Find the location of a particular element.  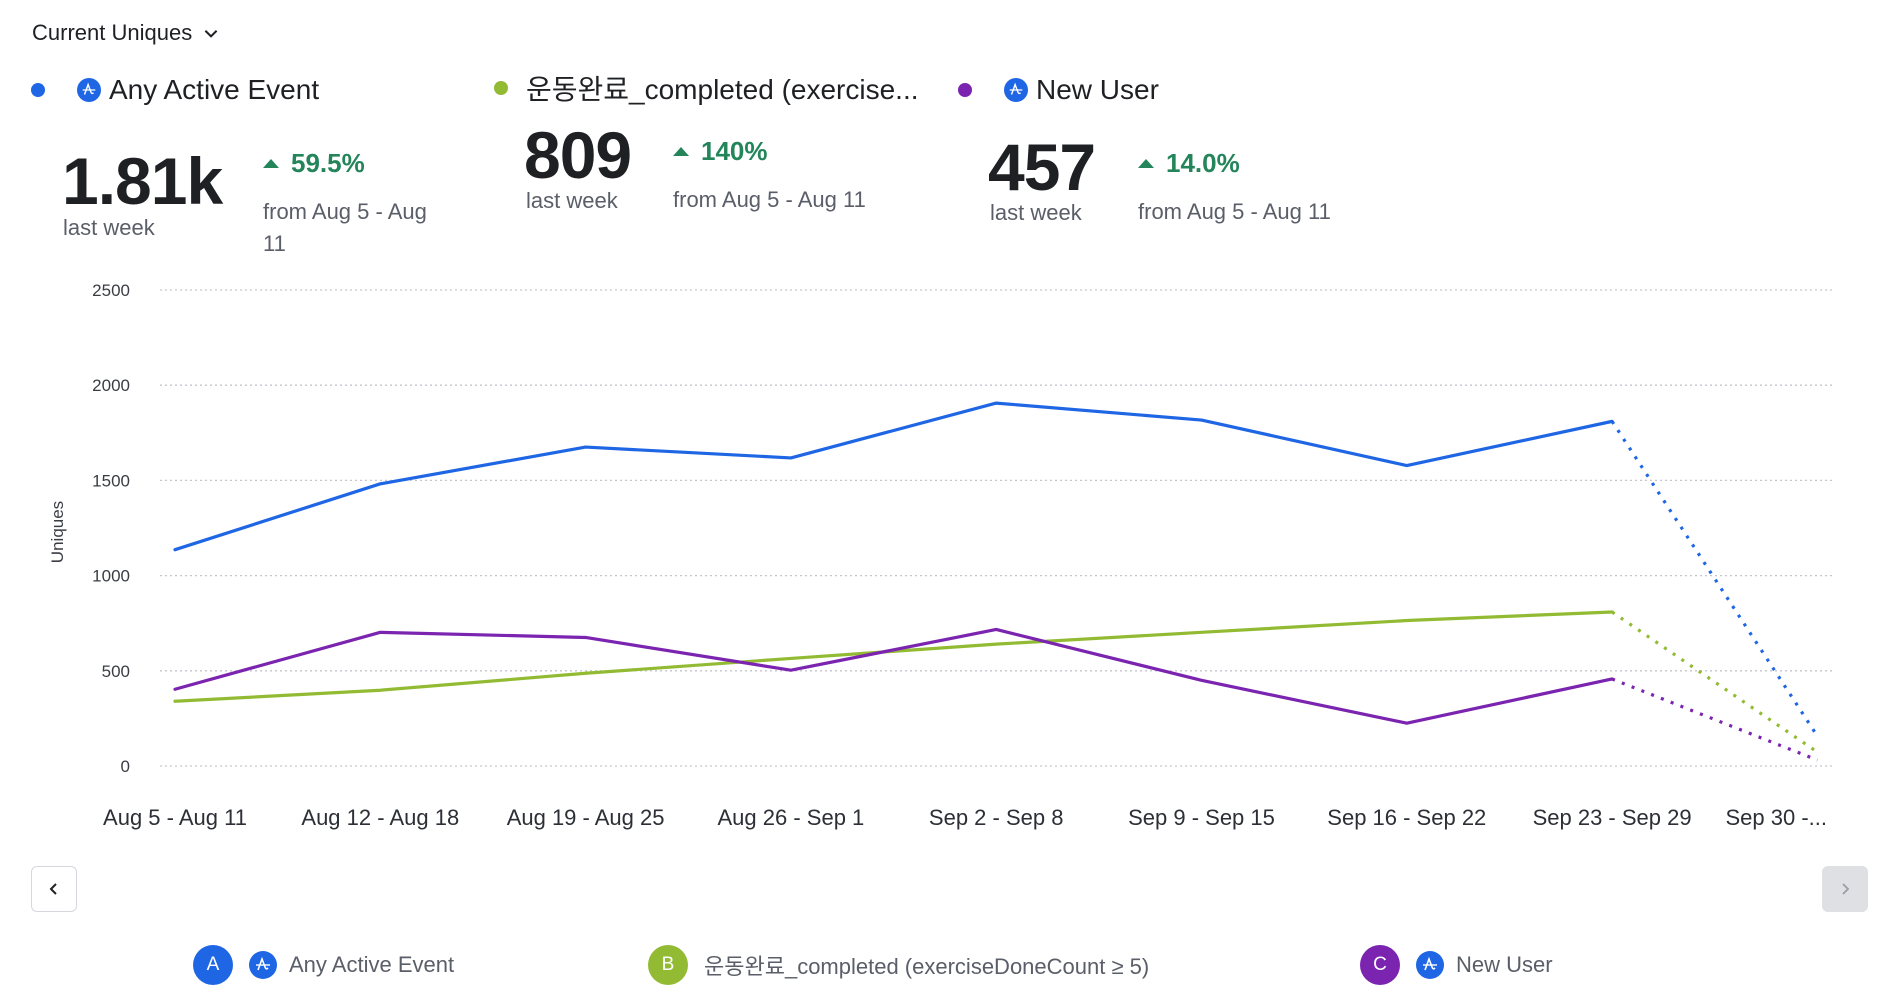

summary-series-c-header: New User is located at coordinates (1058, 90).